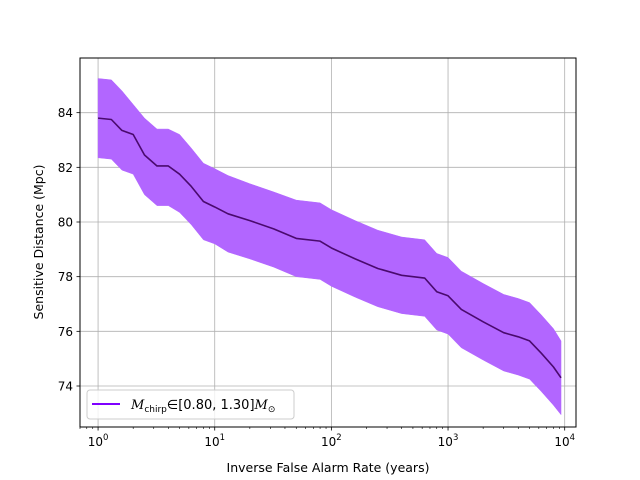 The height and width of the screenshot is (480, 640). I want to click on y-tick-label: 82, so click(65, 168).